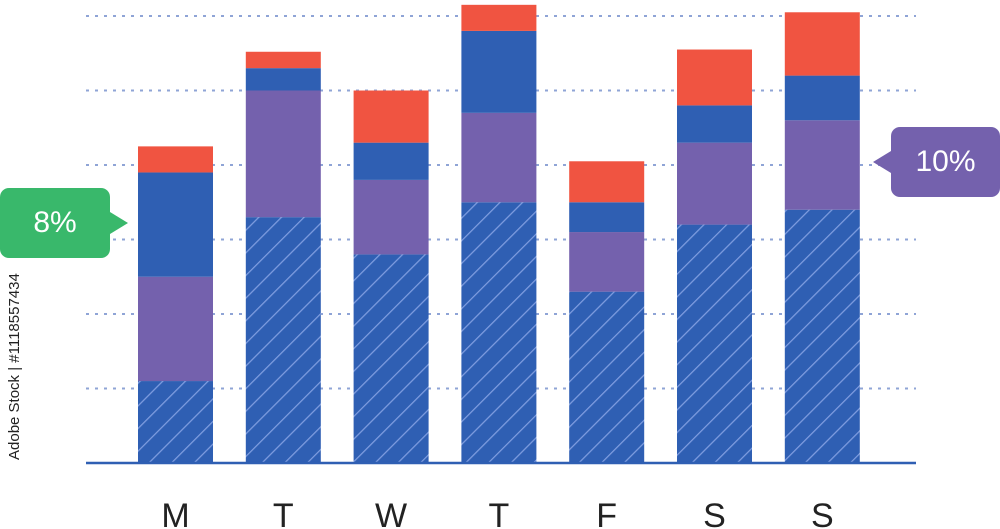 This screenshot has width=1000, height=529. I want to click on callout-left-badge: 8%, so click(64, 223).